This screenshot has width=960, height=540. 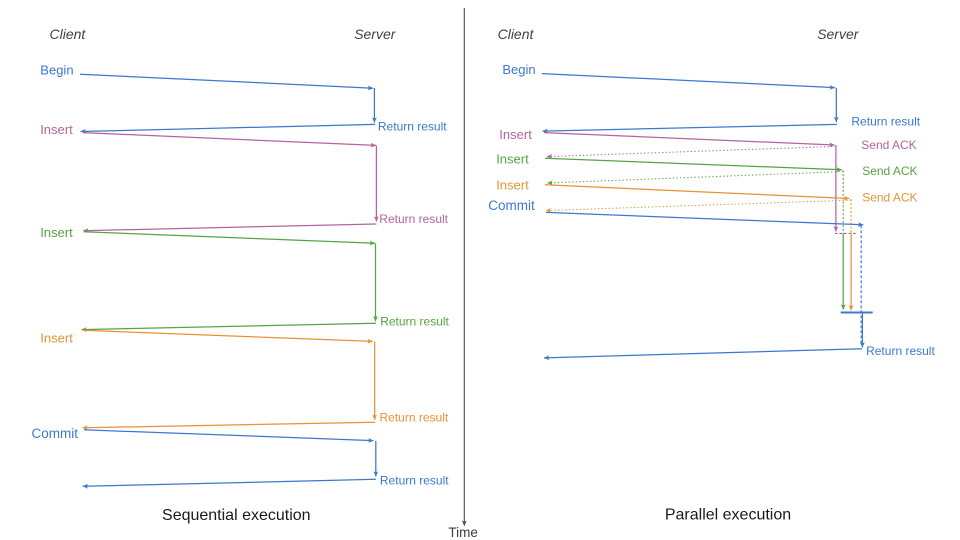 What do you see at coordinates (463, 532) in the screenshot?
I see `svg-text: Time` at bounding box center [463, 532].